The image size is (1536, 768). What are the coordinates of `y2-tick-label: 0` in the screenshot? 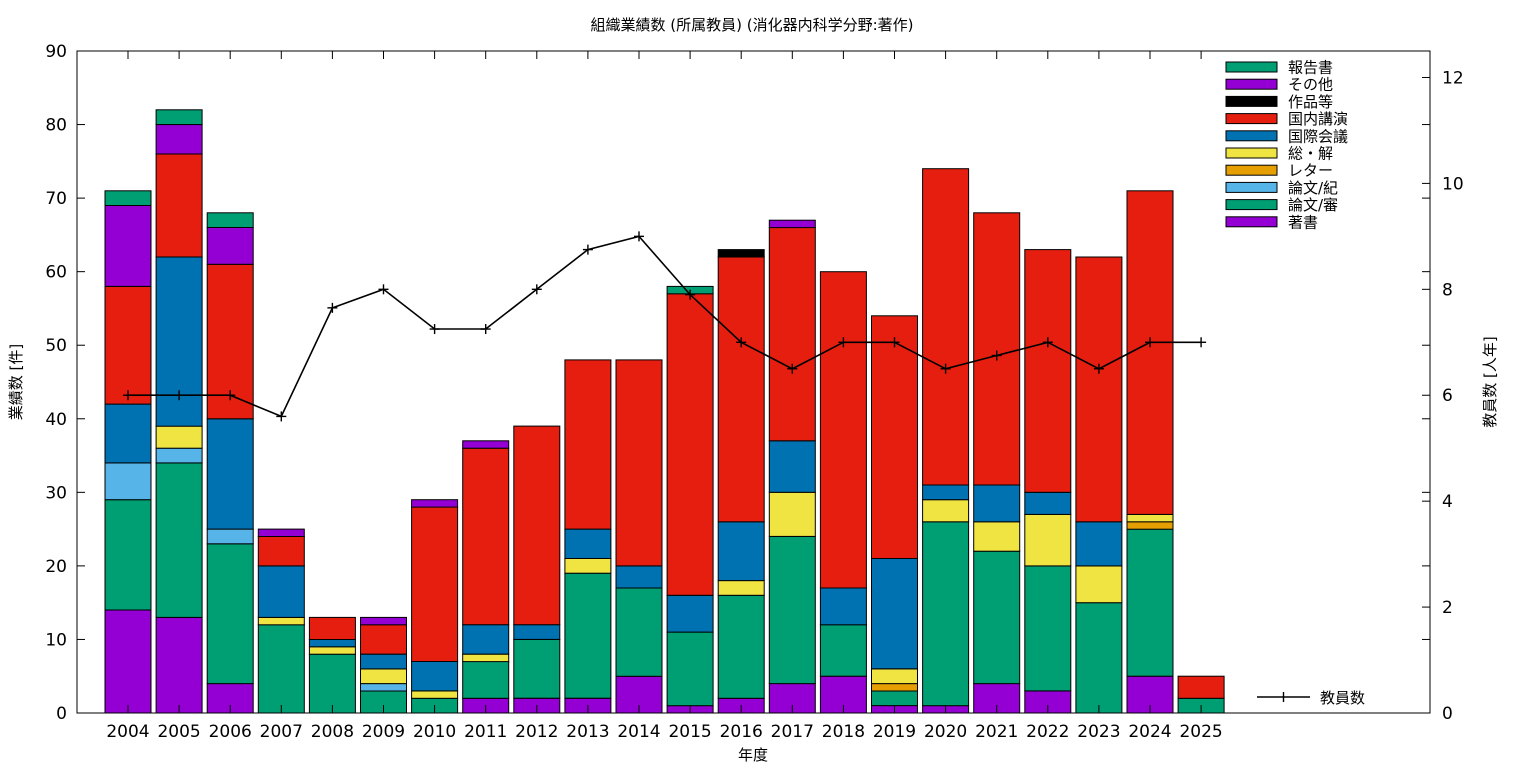 It's located at (1447, 714).